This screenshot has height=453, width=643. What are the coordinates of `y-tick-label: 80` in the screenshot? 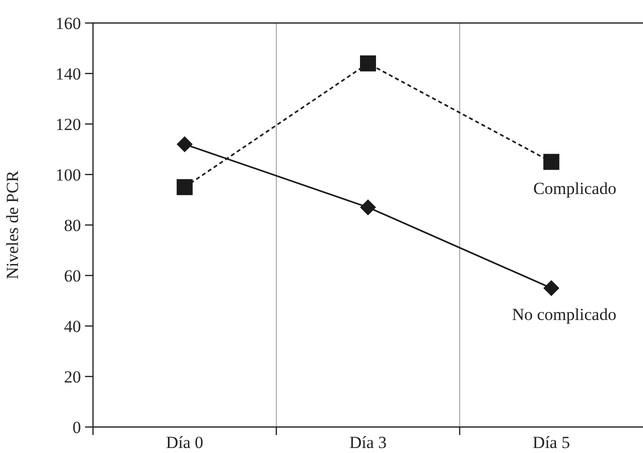 It's located at (72, 225).